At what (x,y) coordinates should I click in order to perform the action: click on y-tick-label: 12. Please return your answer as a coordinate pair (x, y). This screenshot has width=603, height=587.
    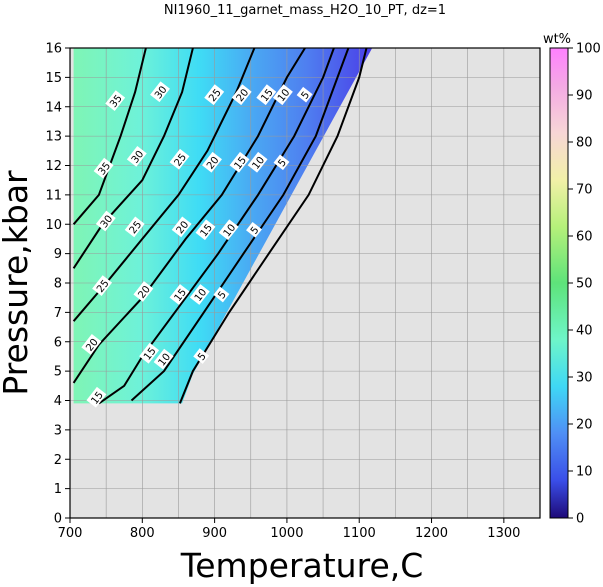
    Looking at the image, I should click on (53, 166).